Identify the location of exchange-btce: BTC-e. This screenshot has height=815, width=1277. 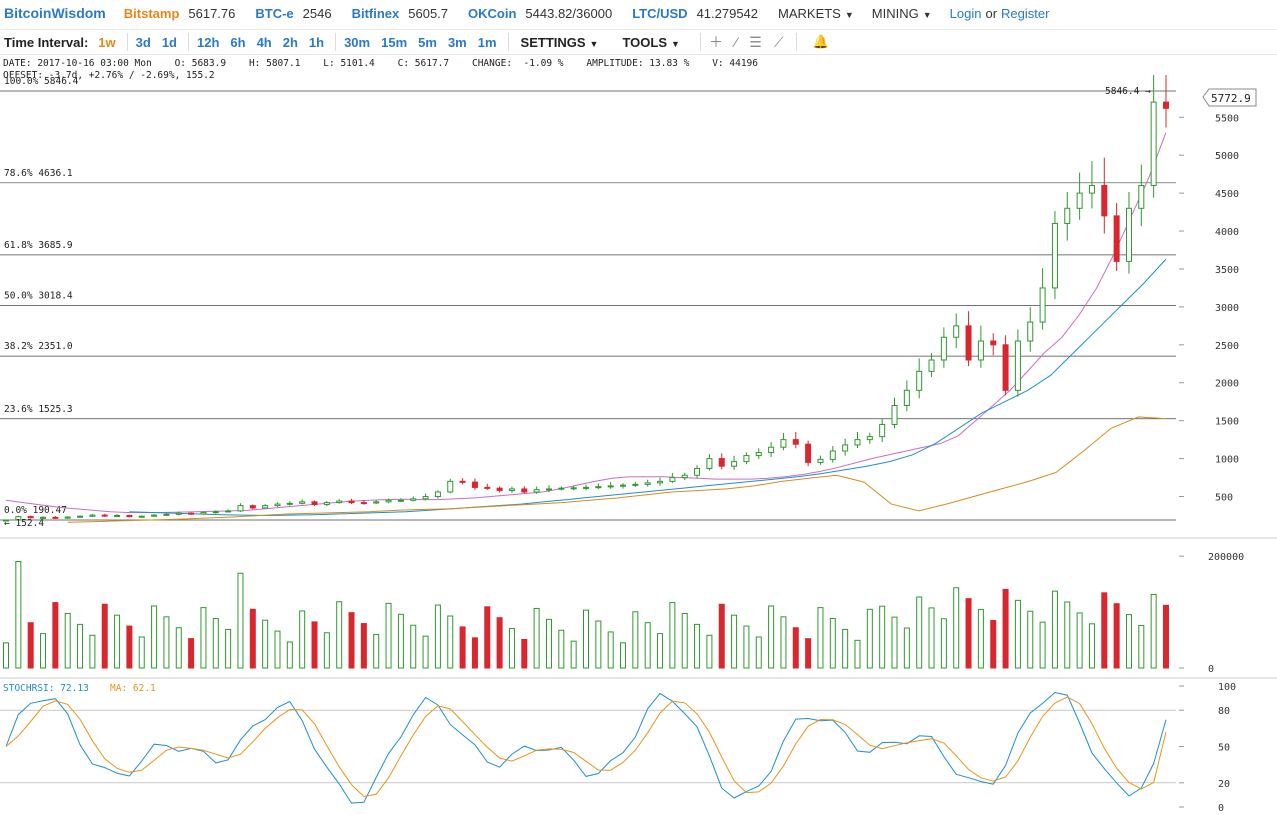
(274, 13).